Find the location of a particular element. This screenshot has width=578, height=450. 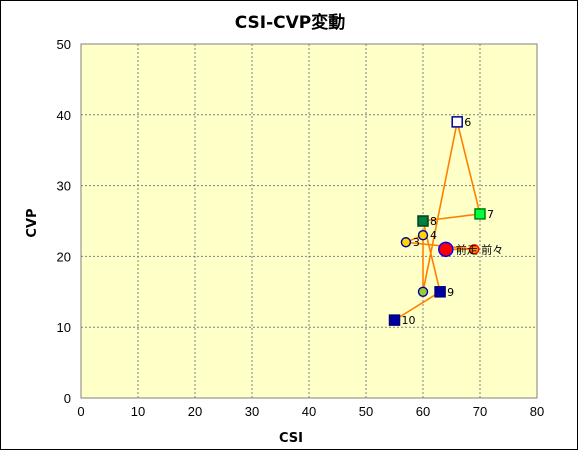

point-label: 3 is located at coordinates (416, 242).